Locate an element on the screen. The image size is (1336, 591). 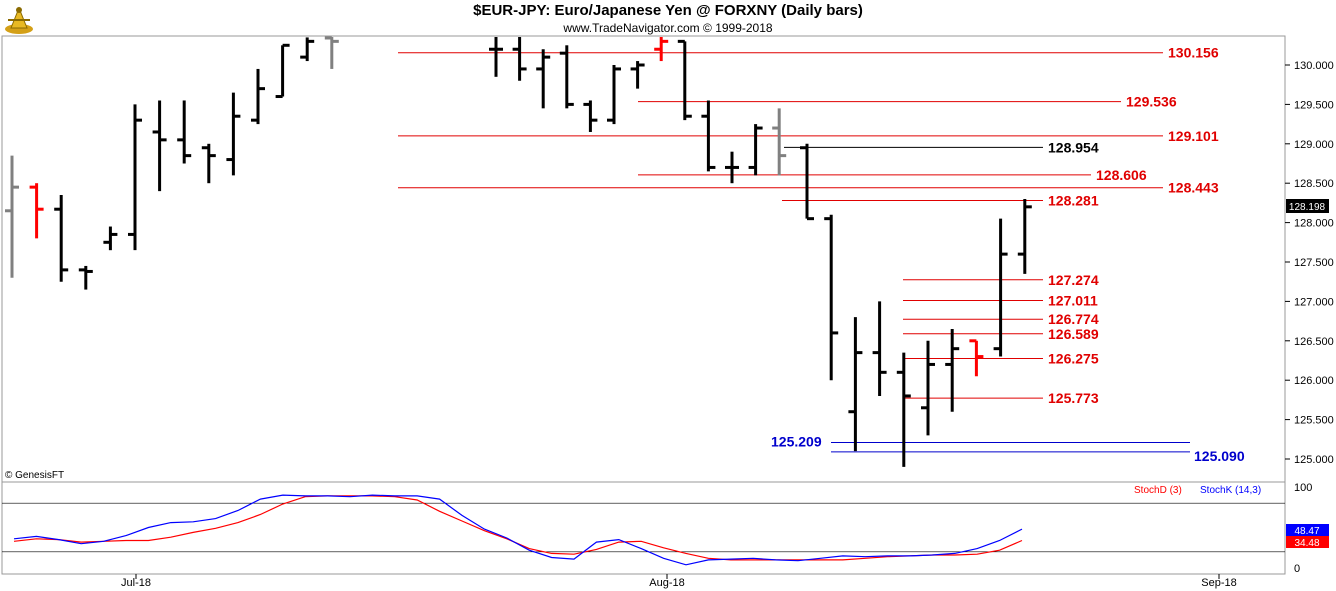
price-level-label: 126.774 is located at coordinates (1073, 319).